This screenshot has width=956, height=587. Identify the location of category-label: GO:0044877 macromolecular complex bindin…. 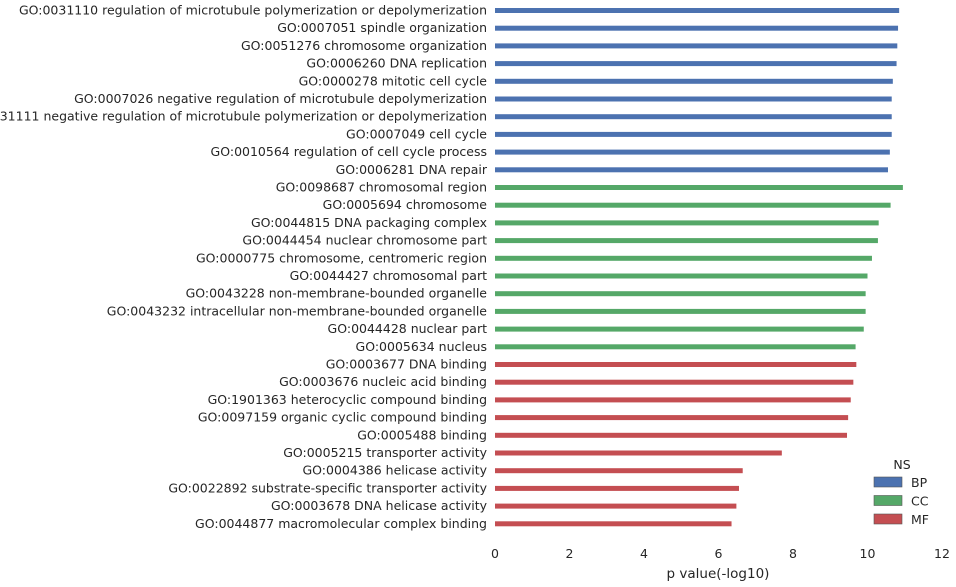
(341, 523).